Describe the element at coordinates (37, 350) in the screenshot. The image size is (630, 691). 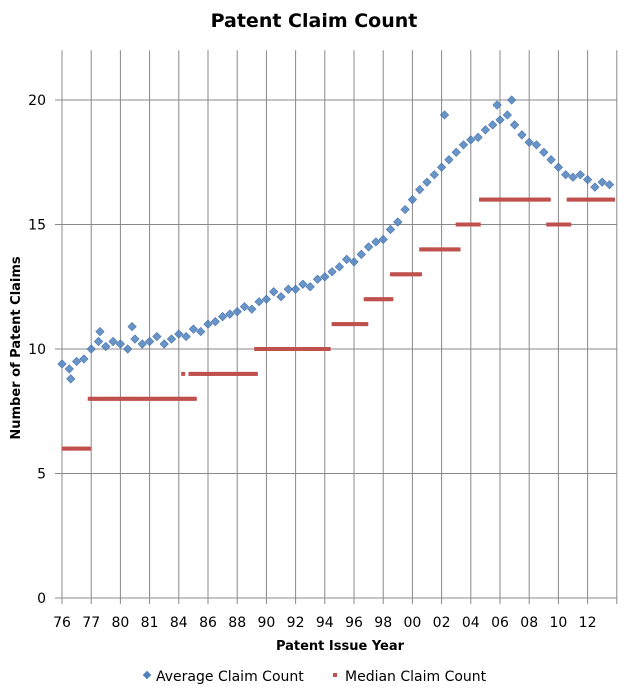
I see `y-tick-label: 10` at that location.